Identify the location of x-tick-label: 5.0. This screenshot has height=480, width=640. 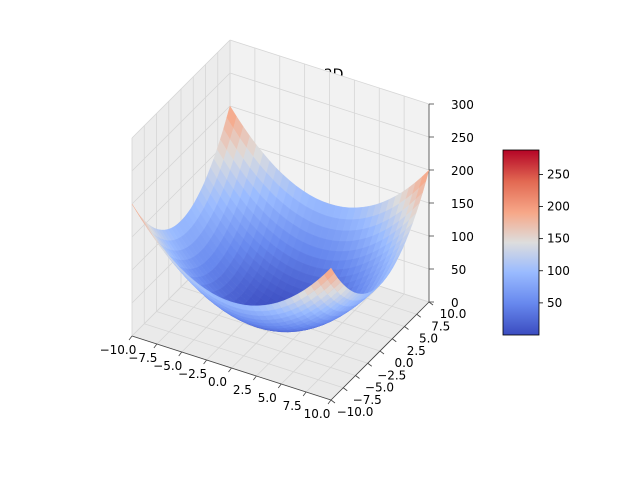
(267, 398).